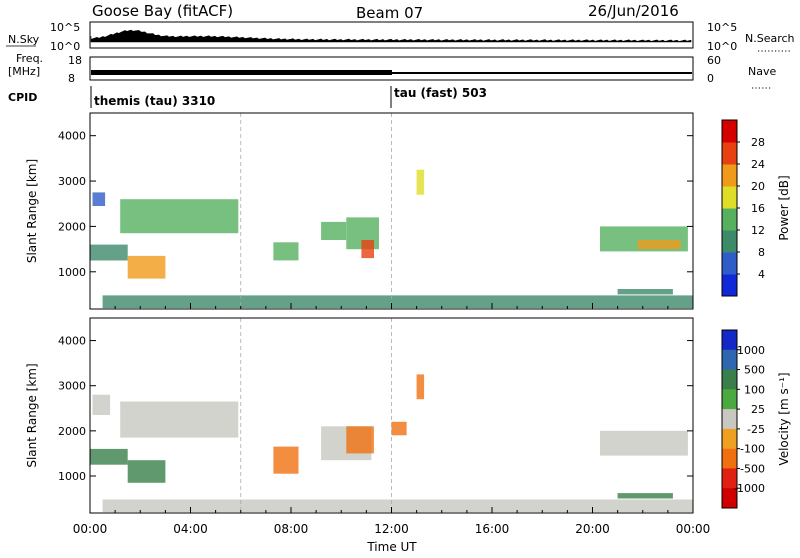  Describe the element at coordinates (154, 101) in the screenshot. I see `cpid-segment-1: themis (tau) 3310` at that location.